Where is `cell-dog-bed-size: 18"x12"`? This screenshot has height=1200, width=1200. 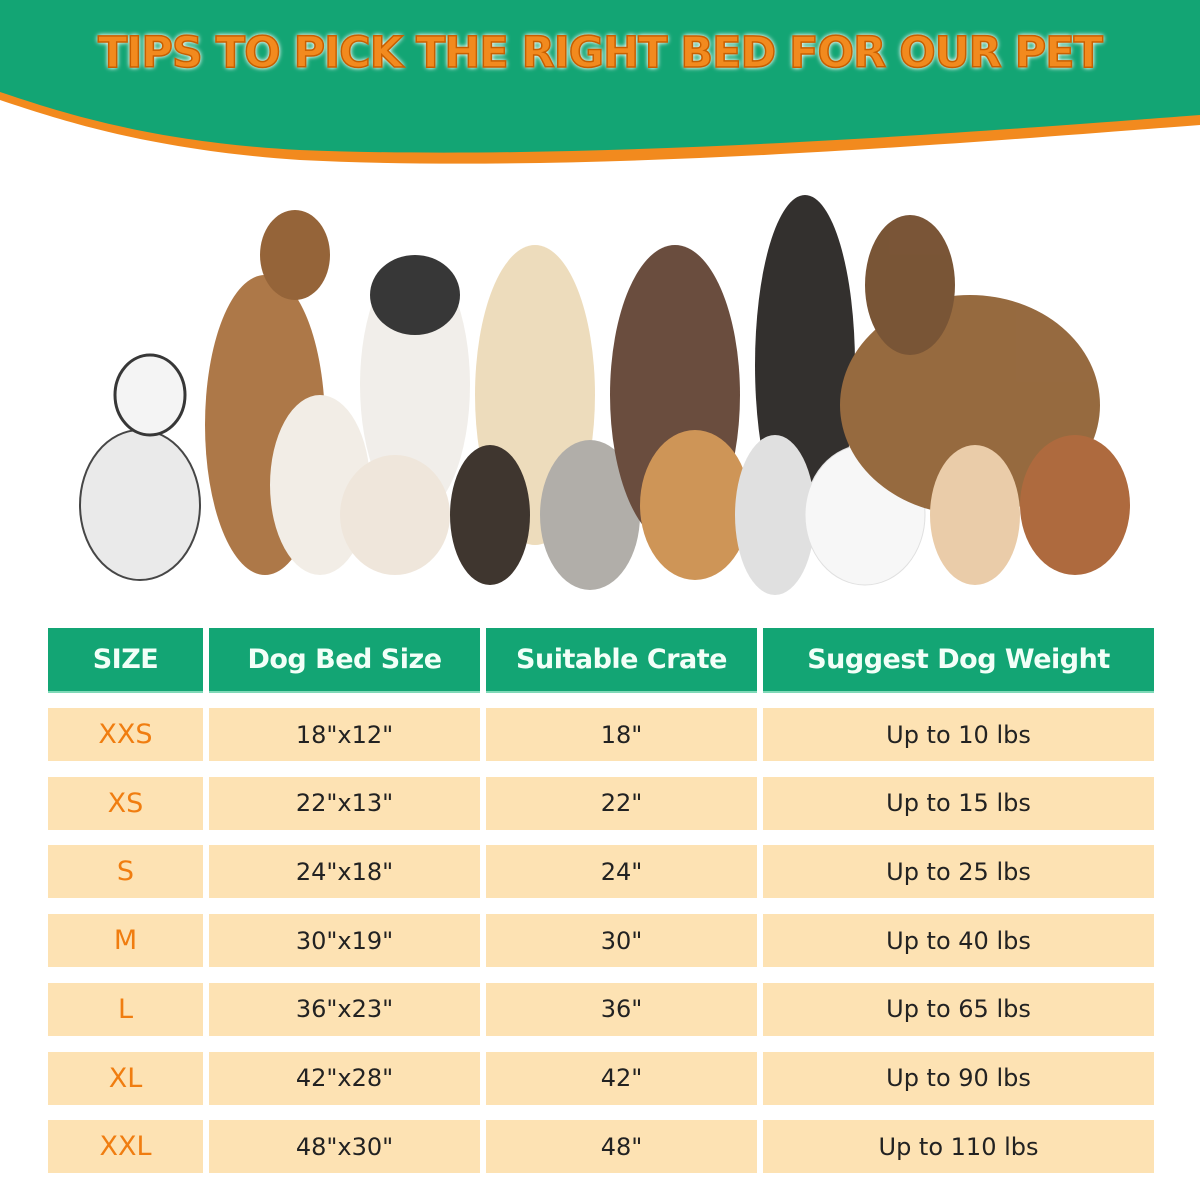
cell-dog-bed-size: 18"x12" is located at coordinates (344, 734).